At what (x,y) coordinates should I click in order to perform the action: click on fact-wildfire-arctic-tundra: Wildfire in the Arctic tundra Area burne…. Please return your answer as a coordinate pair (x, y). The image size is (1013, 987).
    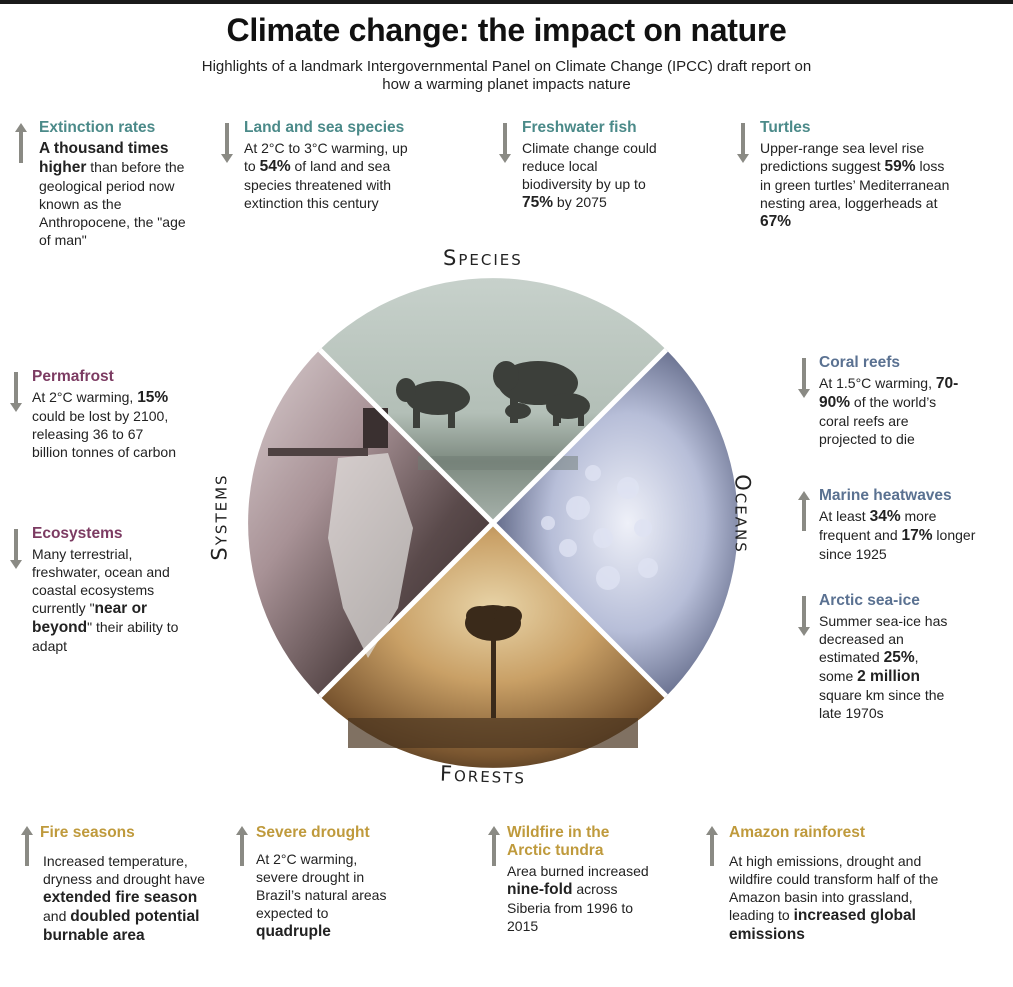
    Looking at the image, I should click on (579, 879).